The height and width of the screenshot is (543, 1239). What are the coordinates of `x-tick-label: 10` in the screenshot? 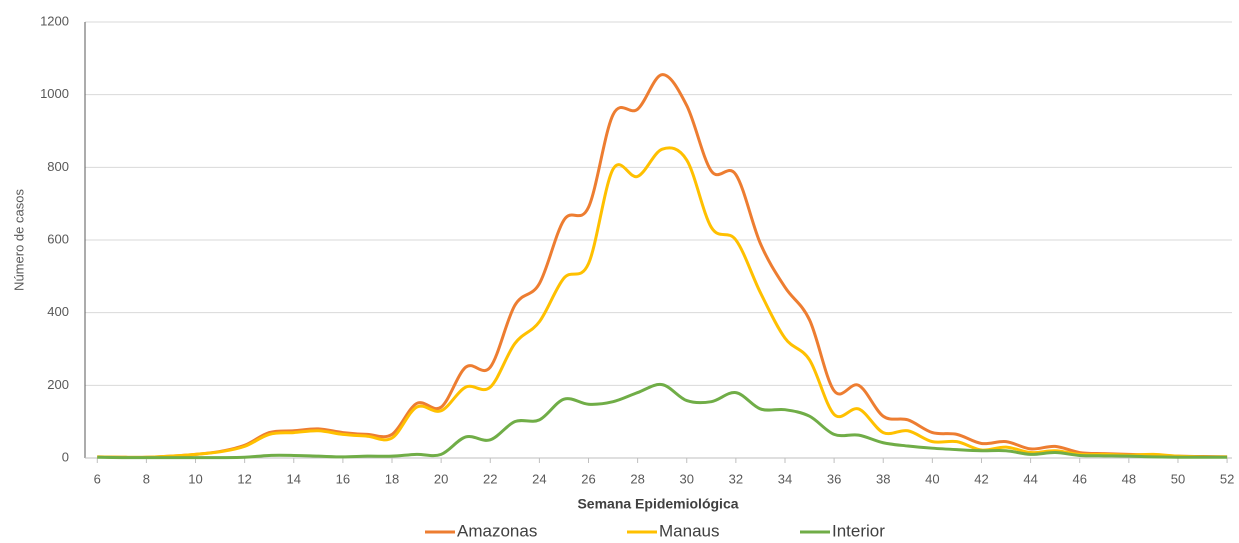 It's located at (195, 478).